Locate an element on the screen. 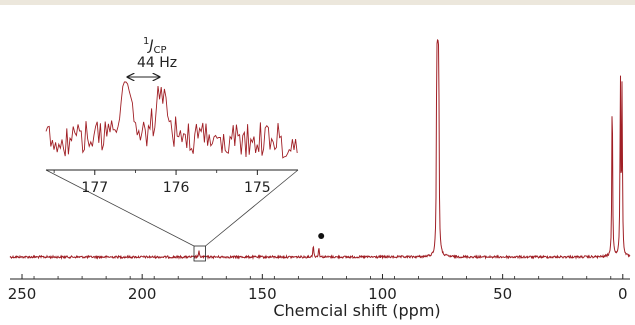 The image size is (635, 325). main-tick-label: 200 is located at coordinates (142, 294).